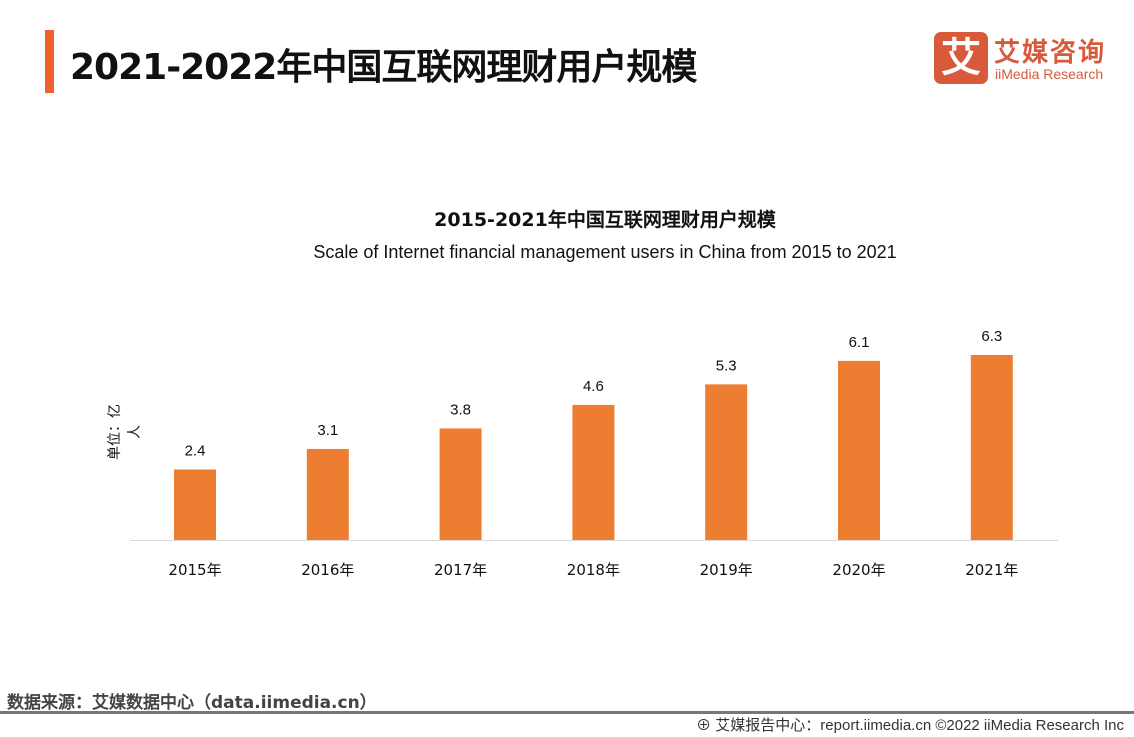  I want to click on x-tick-label: 2015年, so click(194, 570).